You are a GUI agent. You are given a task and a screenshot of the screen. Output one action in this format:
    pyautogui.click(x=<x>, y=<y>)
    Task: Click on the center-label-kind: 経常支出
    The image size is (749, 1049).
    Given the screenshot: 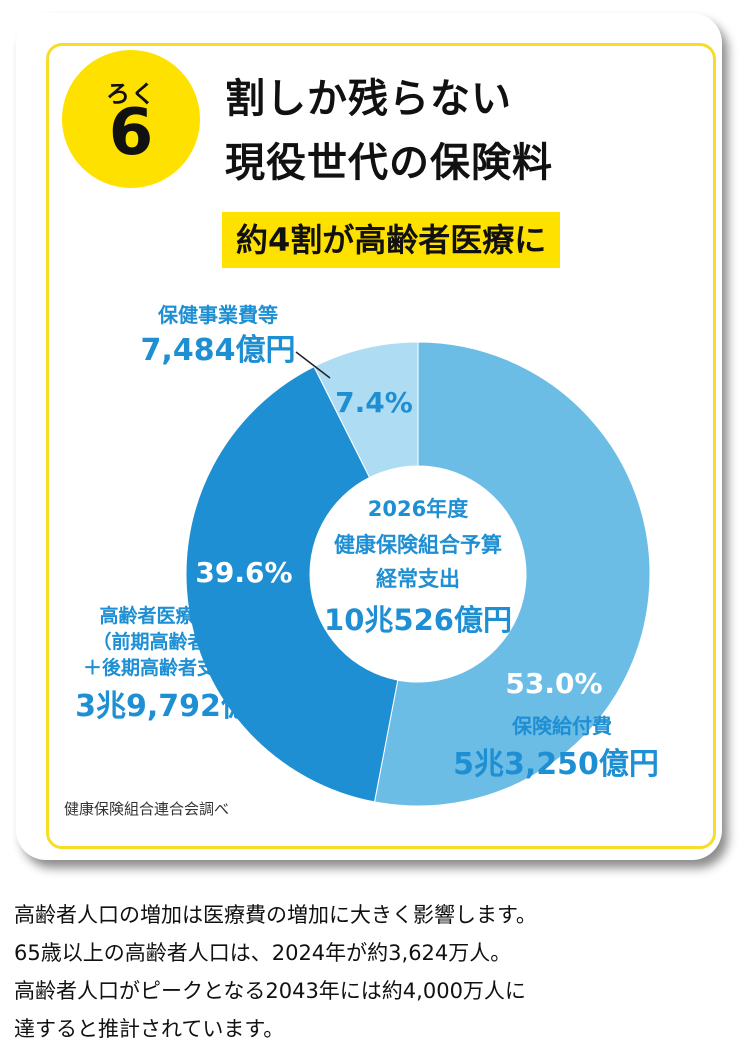 What is the action you would take?
    pyautogui.click(x=418, y=579)
    